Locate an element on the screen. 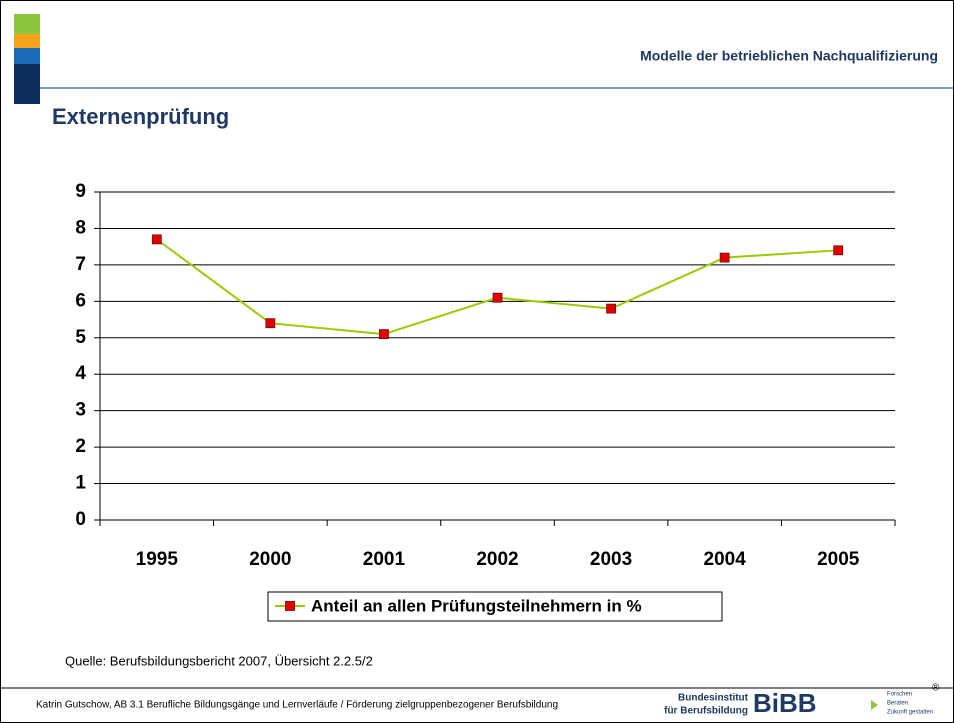 This screenshot has width=954, height=723. stripe-orange is located at coordinates (27, 41).